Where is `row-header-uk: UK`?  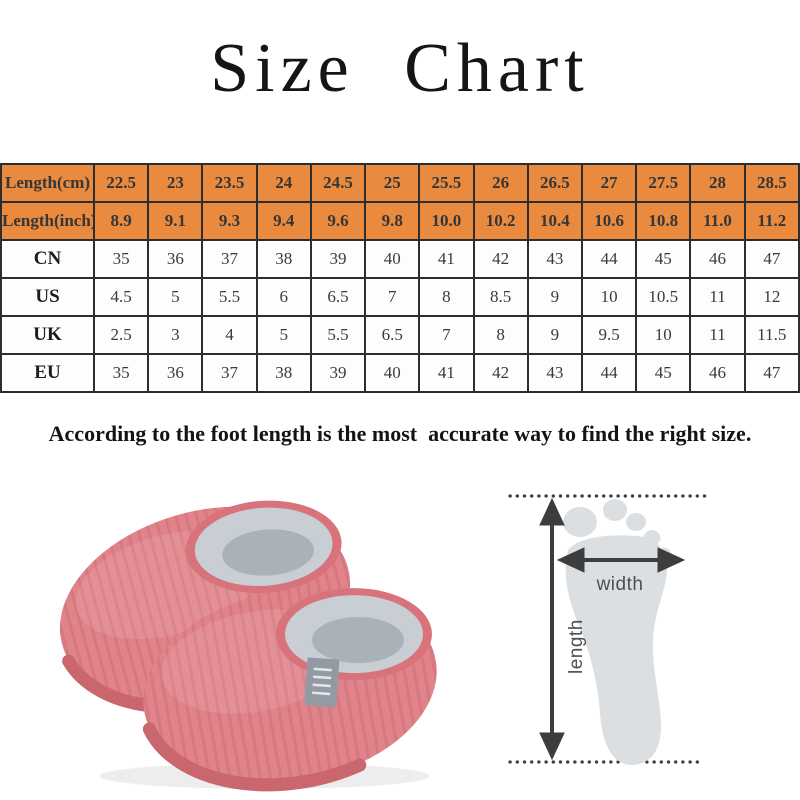
row-header-uk: UK is located at coordinates (47, 335).